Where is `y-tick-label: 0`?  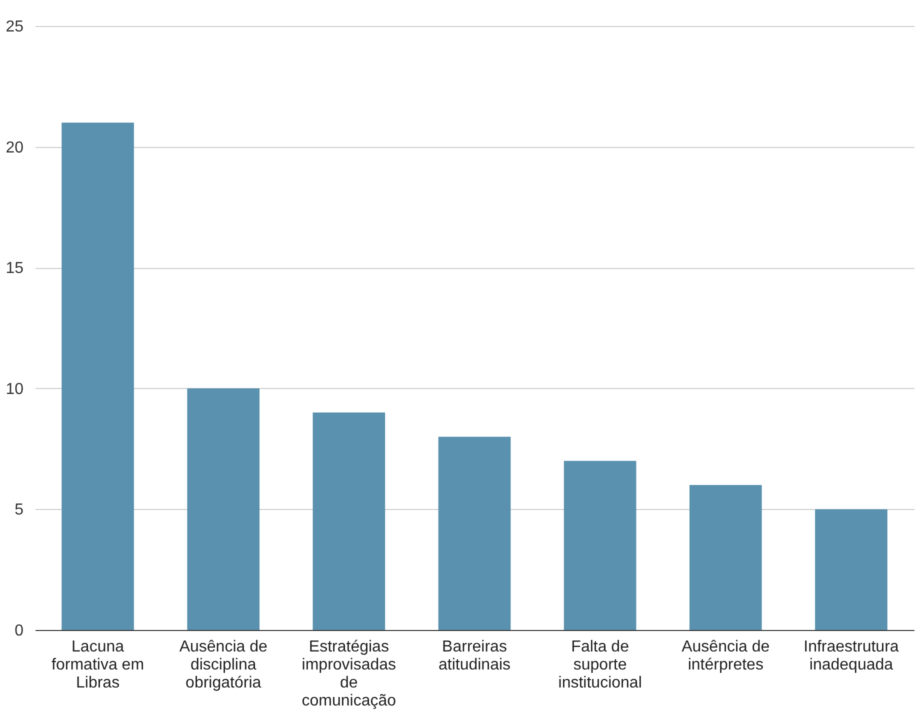
y-tick-label: 0 is located at coordinates (19, 631).